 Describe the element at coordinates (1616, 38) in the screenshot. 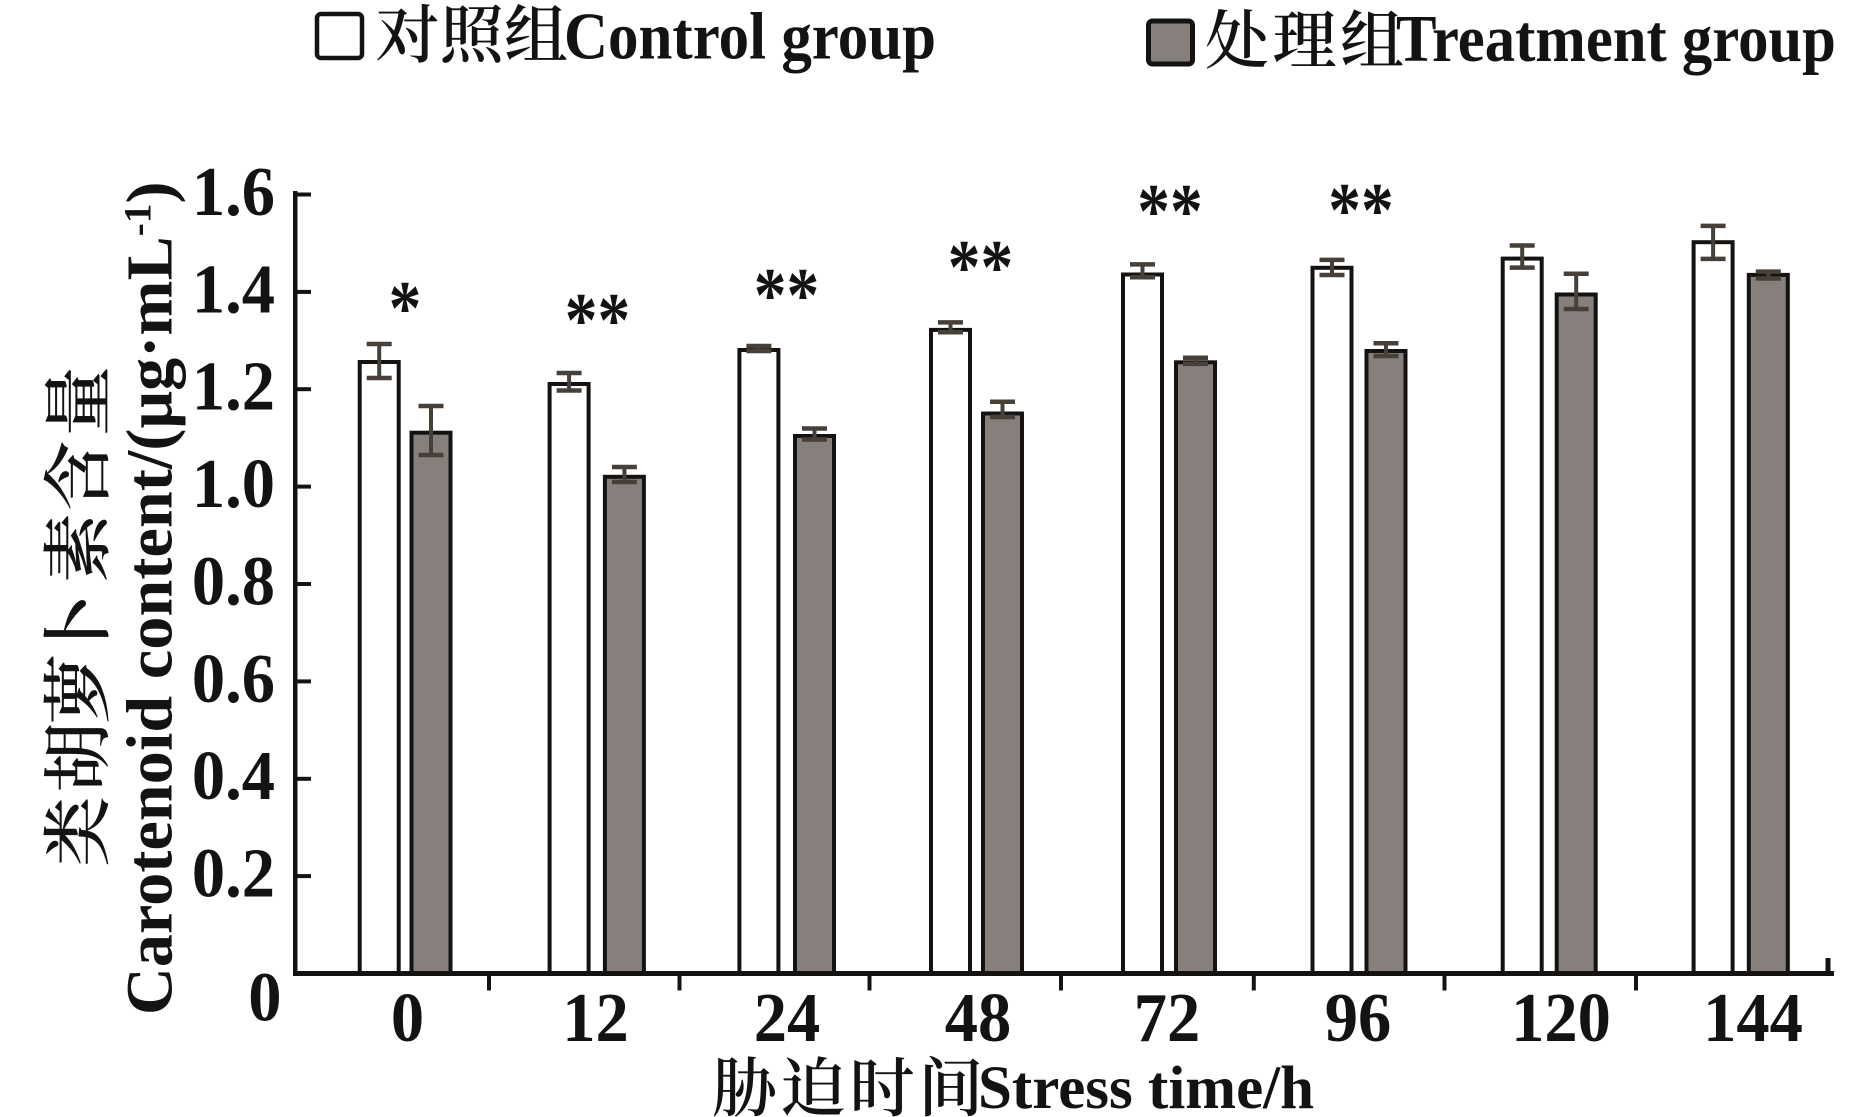

I see `svg-text: Treatment group` at that location.